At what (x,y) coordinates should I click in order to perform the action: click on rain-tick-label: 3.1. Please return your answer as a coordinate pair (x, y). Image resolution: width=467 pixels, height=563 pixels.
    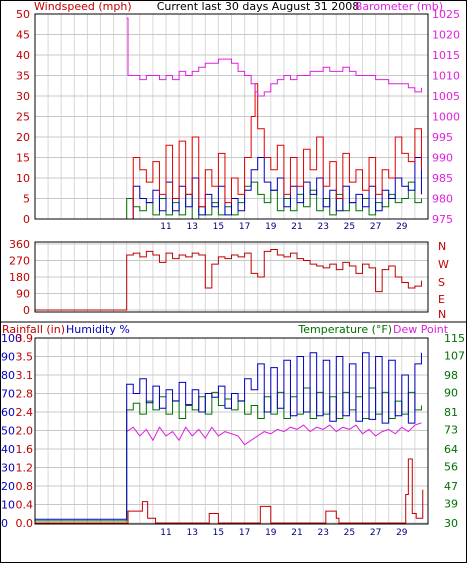
    Looking at the image, I should click on (25, 375).